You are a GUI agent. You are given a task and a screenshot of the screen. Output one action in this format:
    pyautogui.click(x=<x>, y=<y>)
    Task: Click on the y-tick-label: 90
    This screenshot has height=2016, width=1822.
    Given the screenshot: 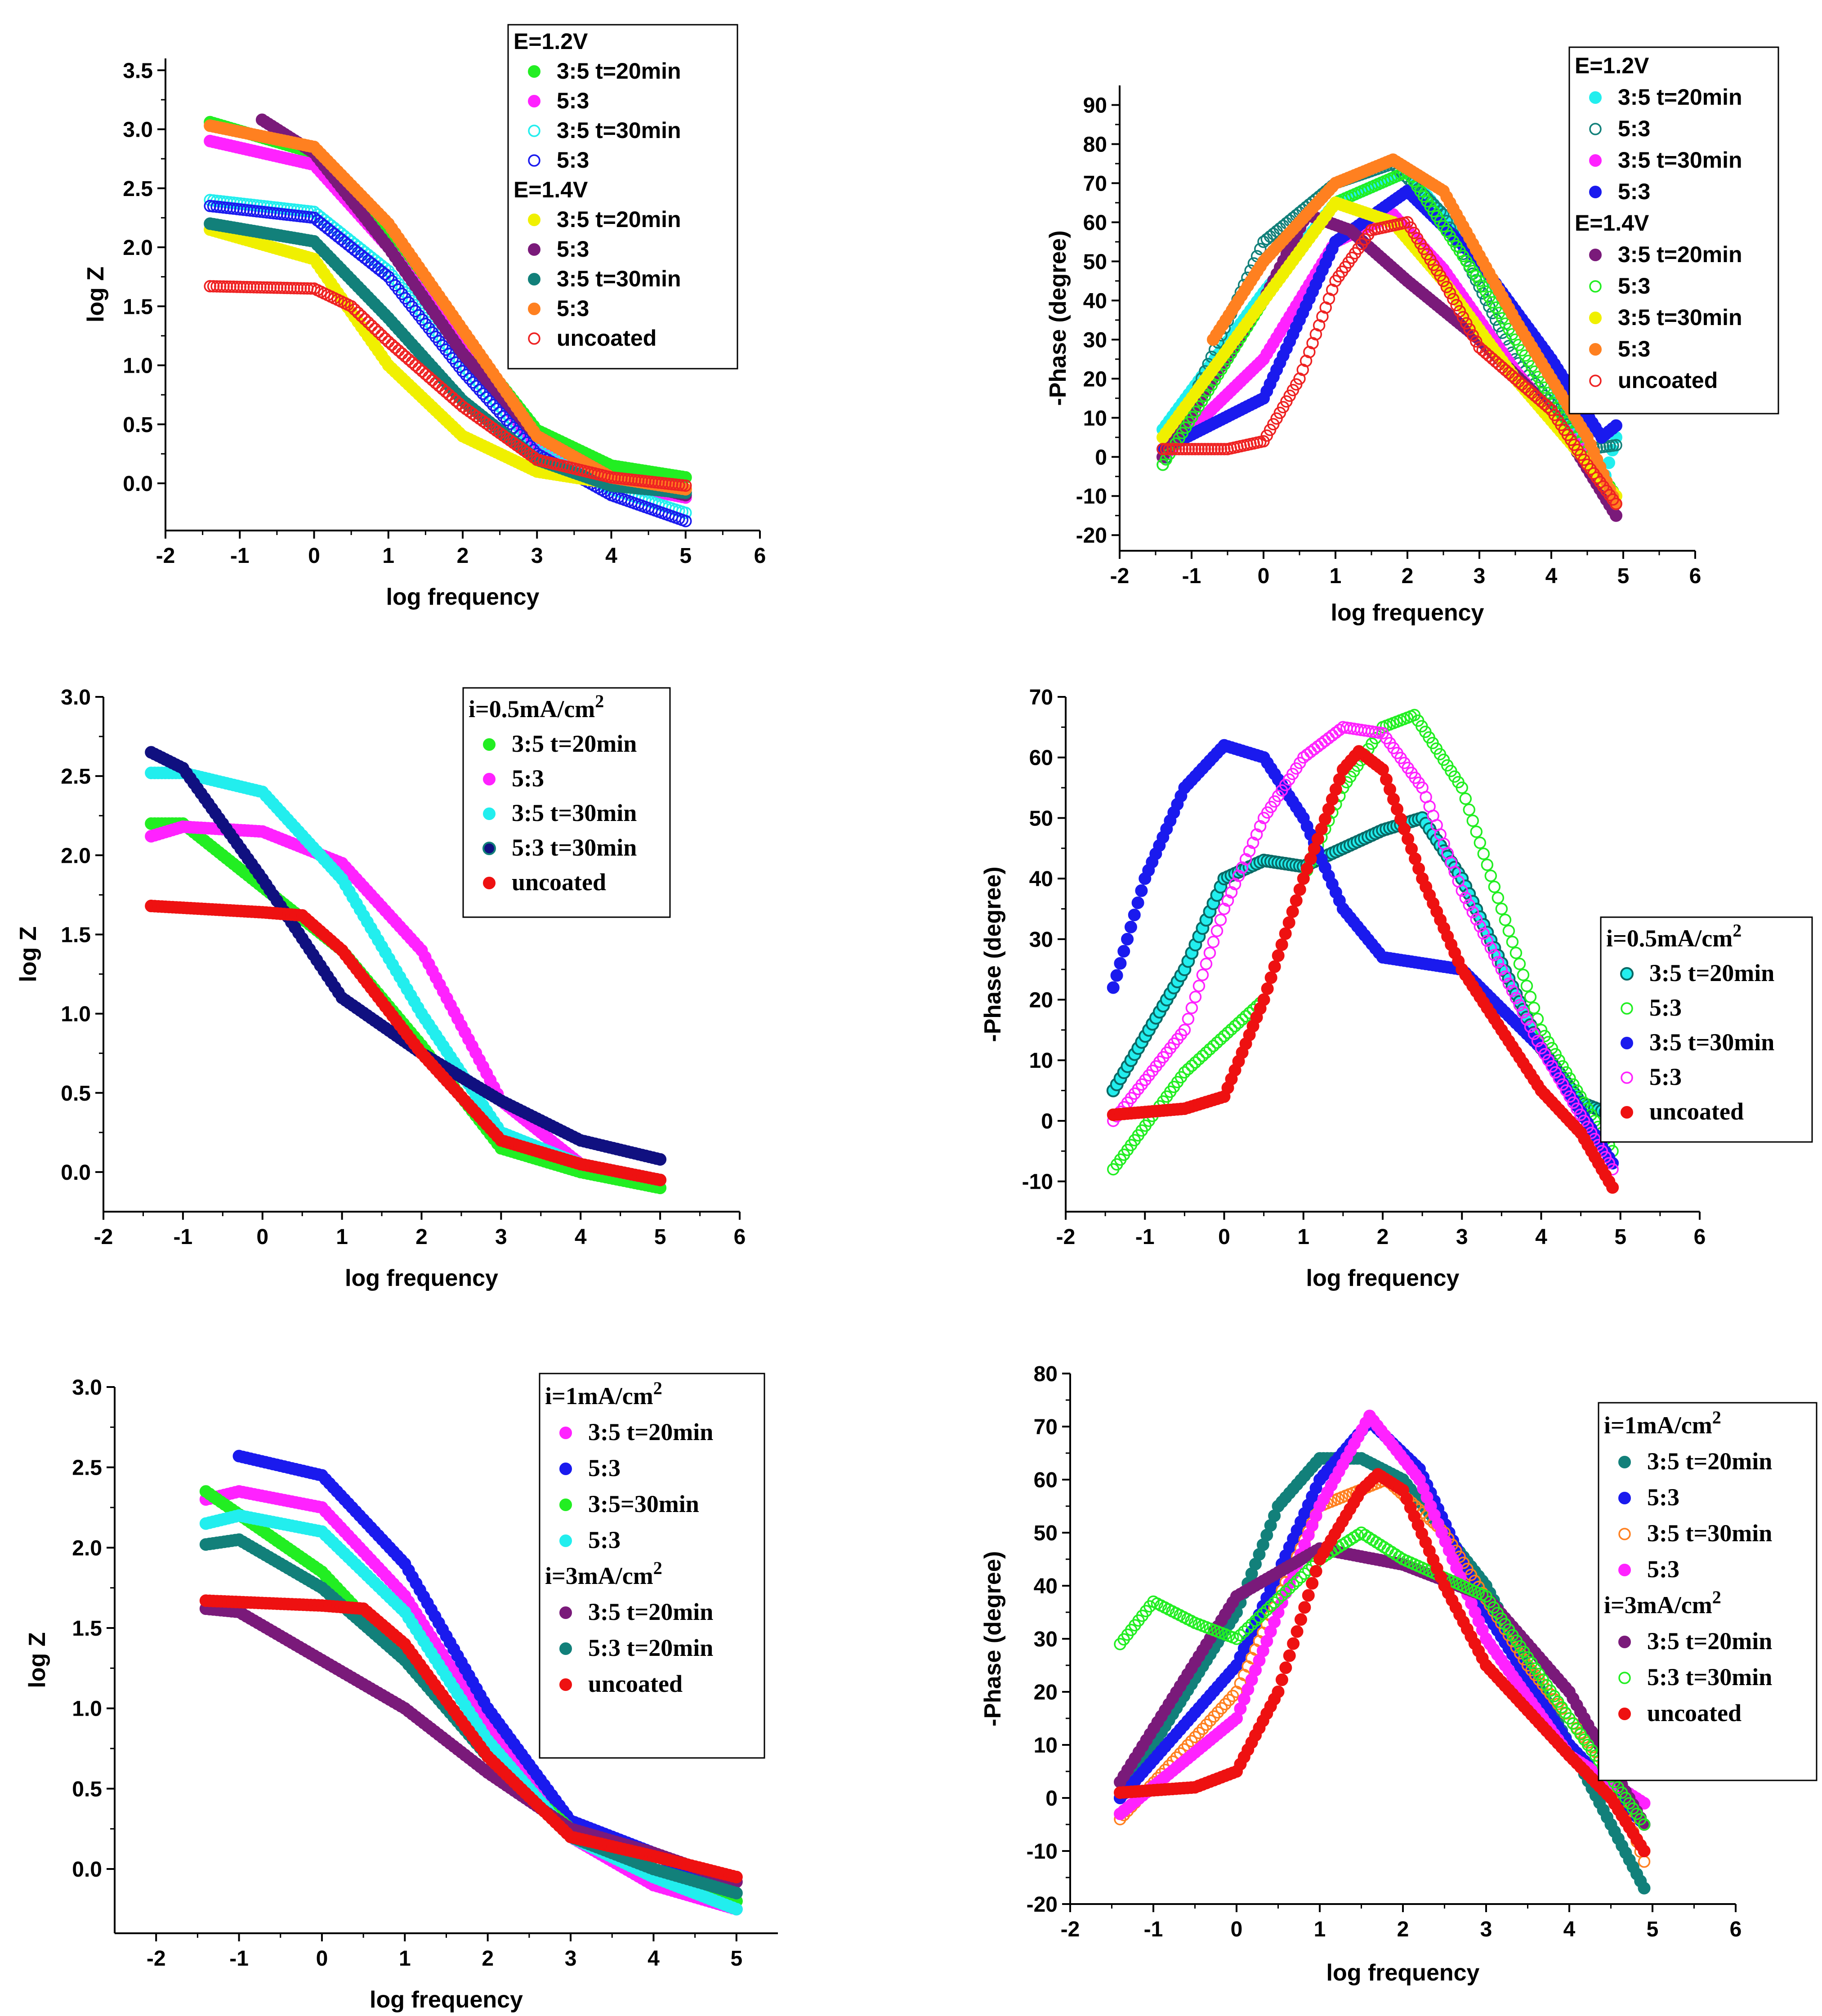 What is the action you would take?
    pyautogui.click(x=1095, y=105)
    